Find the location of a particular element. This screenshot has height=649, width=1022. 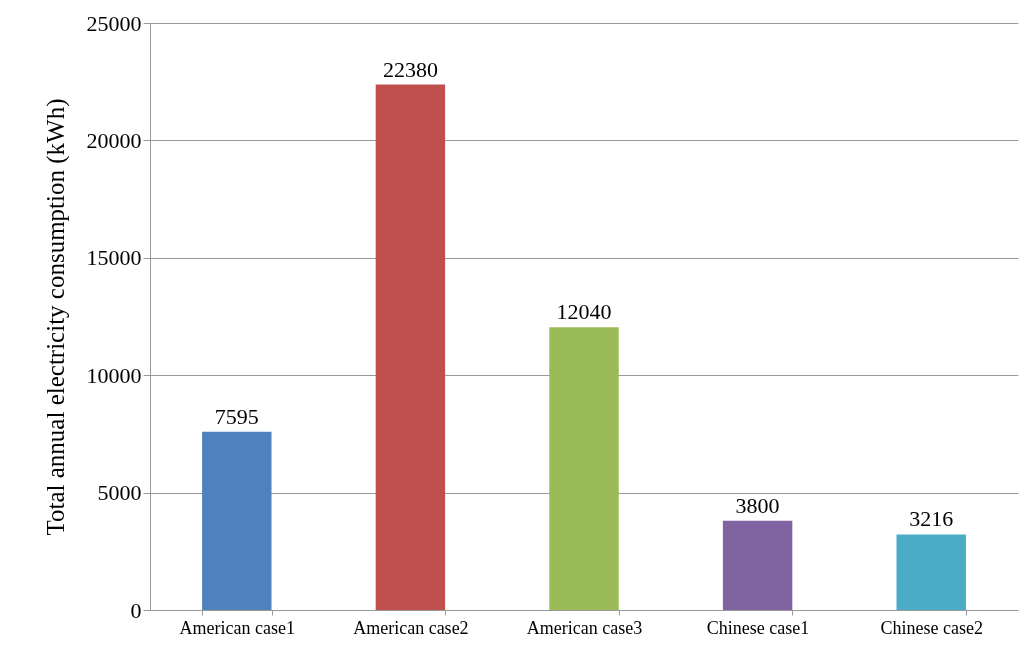

x-tick-label: American case1 is located at coordinates (237, 627).